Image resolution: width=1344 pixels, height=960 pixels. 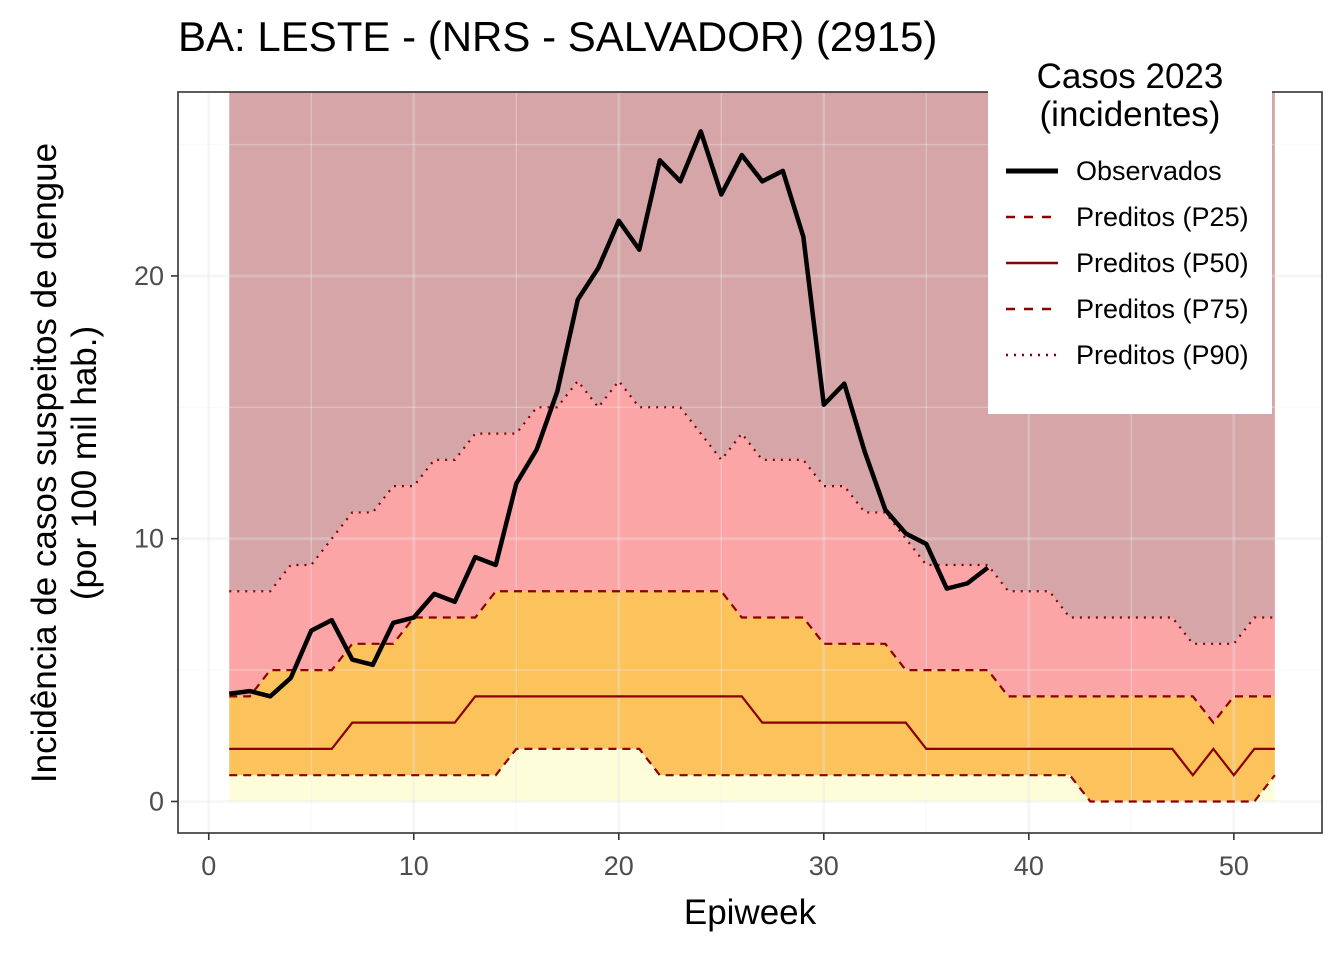 I want to click on legend-item-observados: Observados, so click(x=1130, y=171).